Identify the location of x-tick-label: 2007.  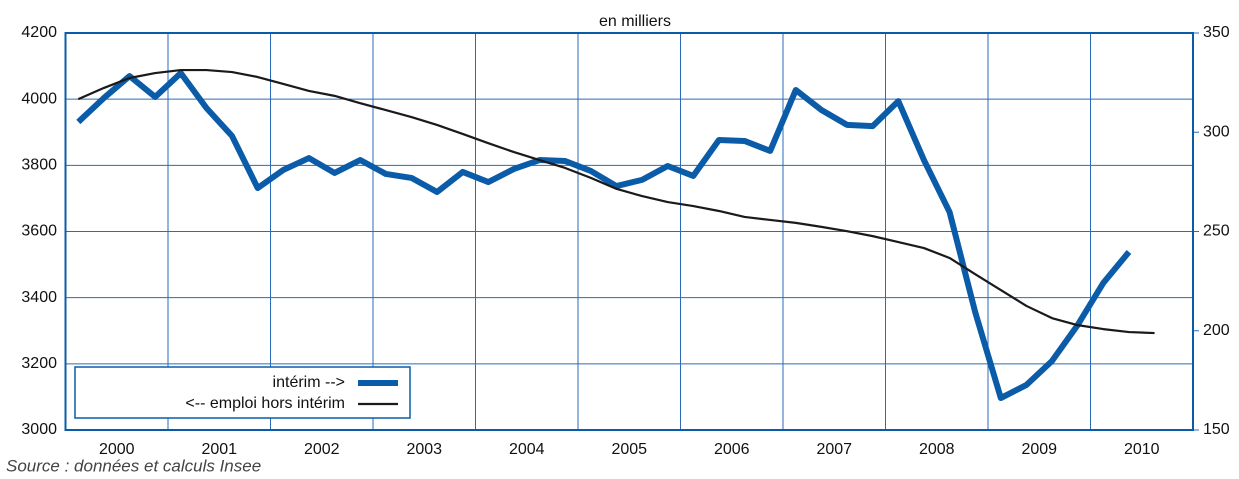
(834, 449).